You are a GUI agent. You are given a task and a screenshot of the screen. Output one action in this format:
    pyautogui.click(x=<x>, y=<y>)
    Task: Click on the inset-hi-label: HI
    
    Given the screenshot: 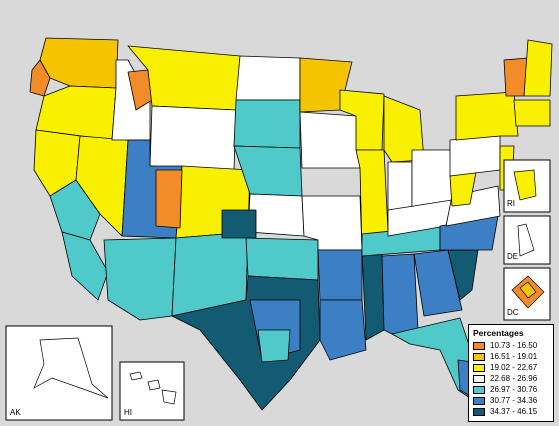 What is the action you would take?
    pyautogui.click(x=128, y=412)
    